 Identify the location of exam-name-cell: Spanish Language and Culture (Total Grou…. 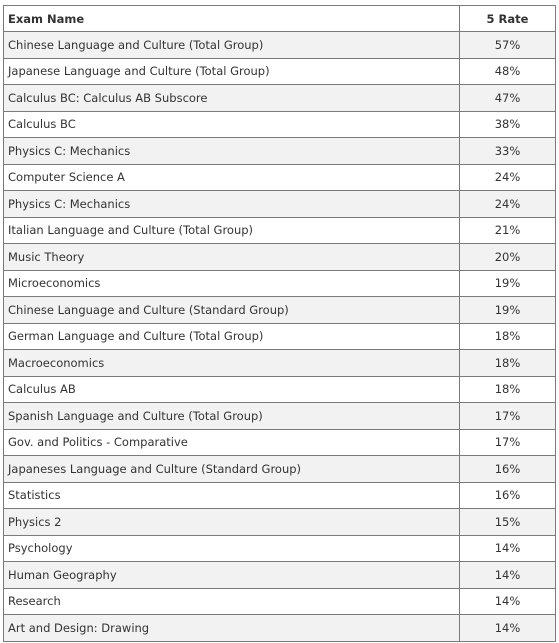
(231, 416).